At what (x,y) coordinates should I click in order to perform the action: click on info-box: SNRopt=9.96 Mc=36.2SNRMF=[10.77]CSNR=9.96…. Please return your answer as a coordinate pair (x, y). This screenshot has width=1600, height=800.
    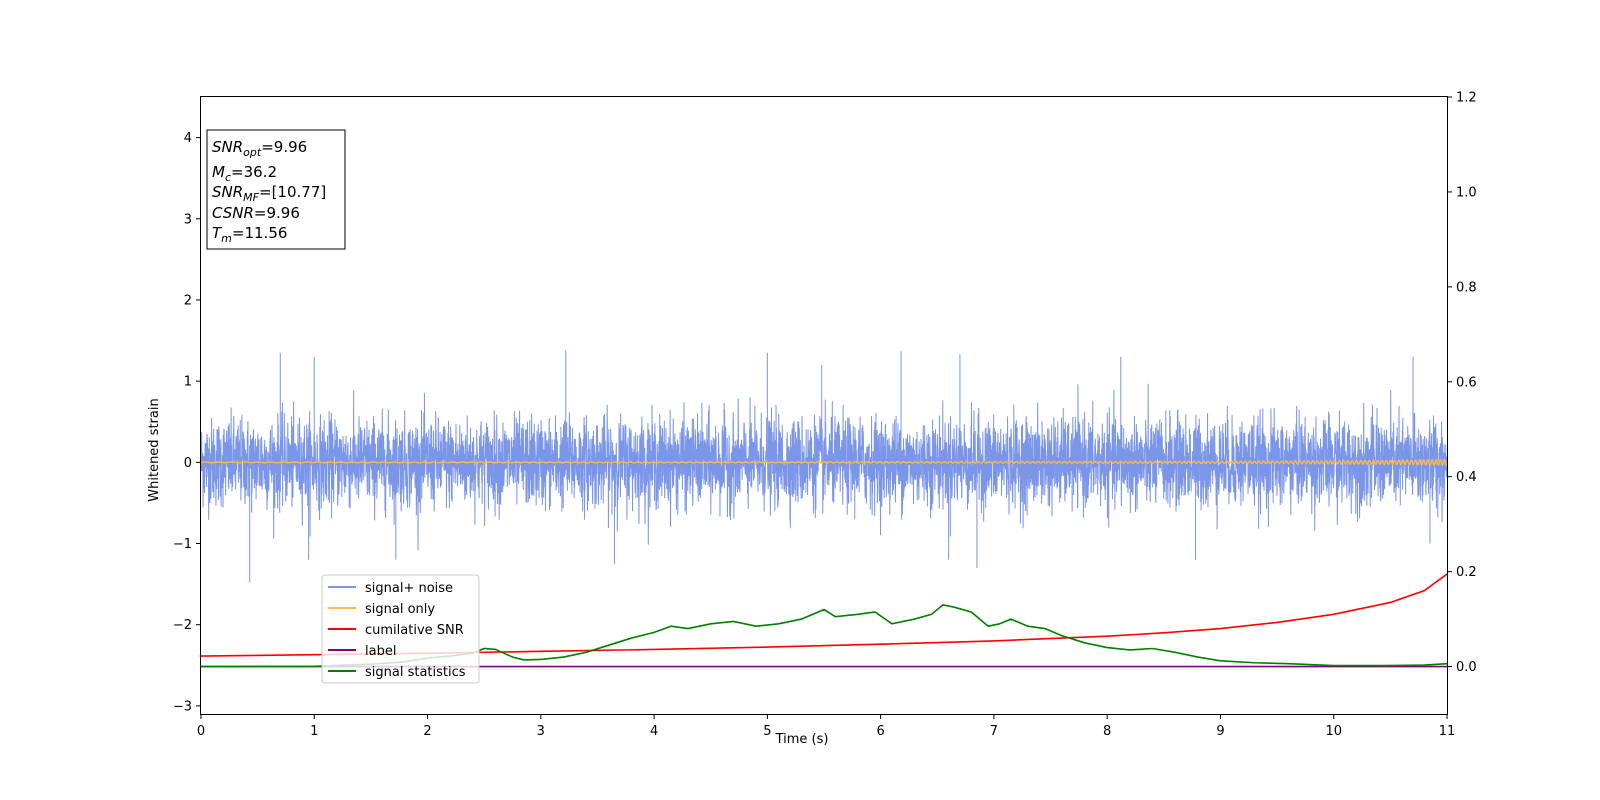
    Looking at the image, I should click on (276, 189).